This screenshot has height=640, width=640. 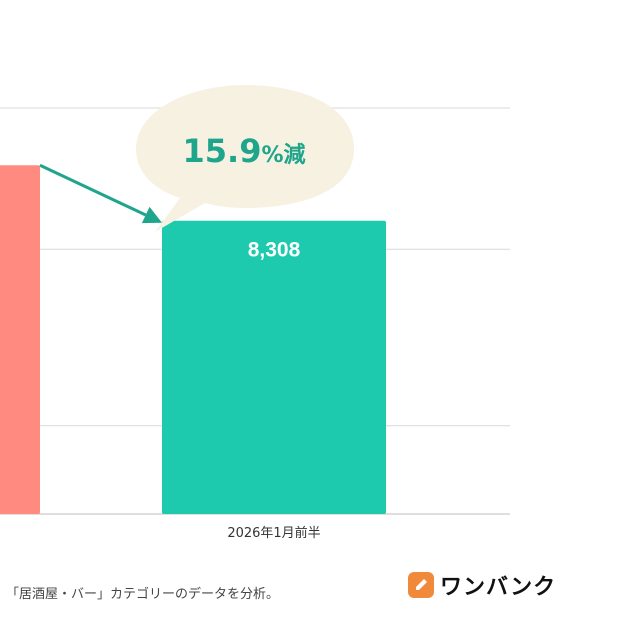 I want to click on decrease-arrow-line, so click(x=93, y=190).